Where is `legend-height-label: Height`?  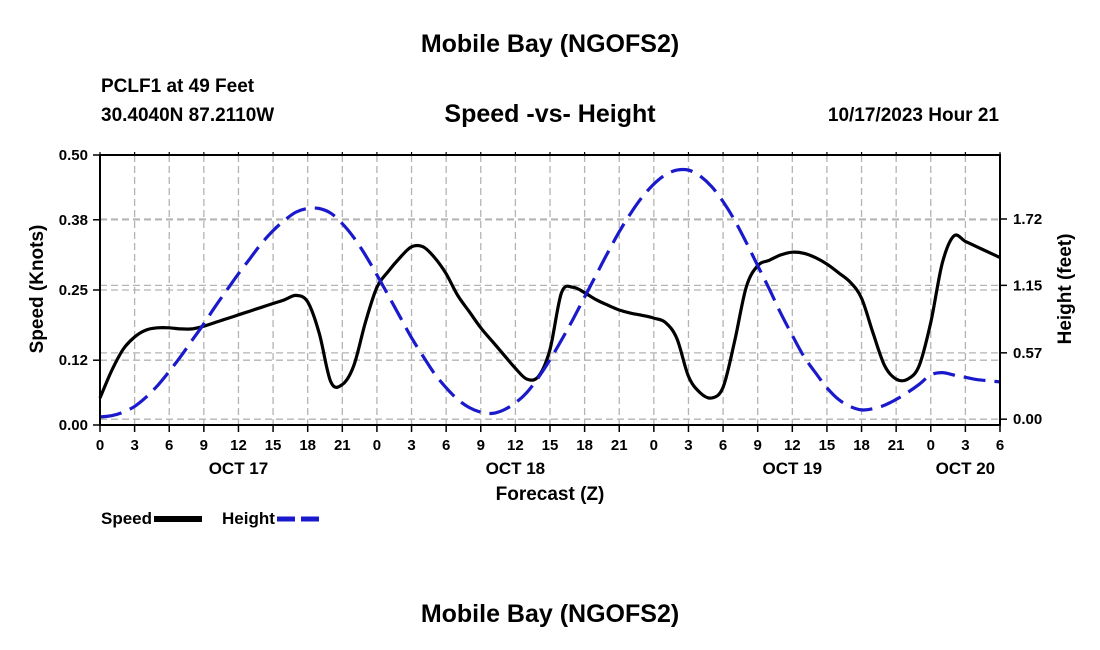 legend-height-label: Height is located at coordinates (248, 518).